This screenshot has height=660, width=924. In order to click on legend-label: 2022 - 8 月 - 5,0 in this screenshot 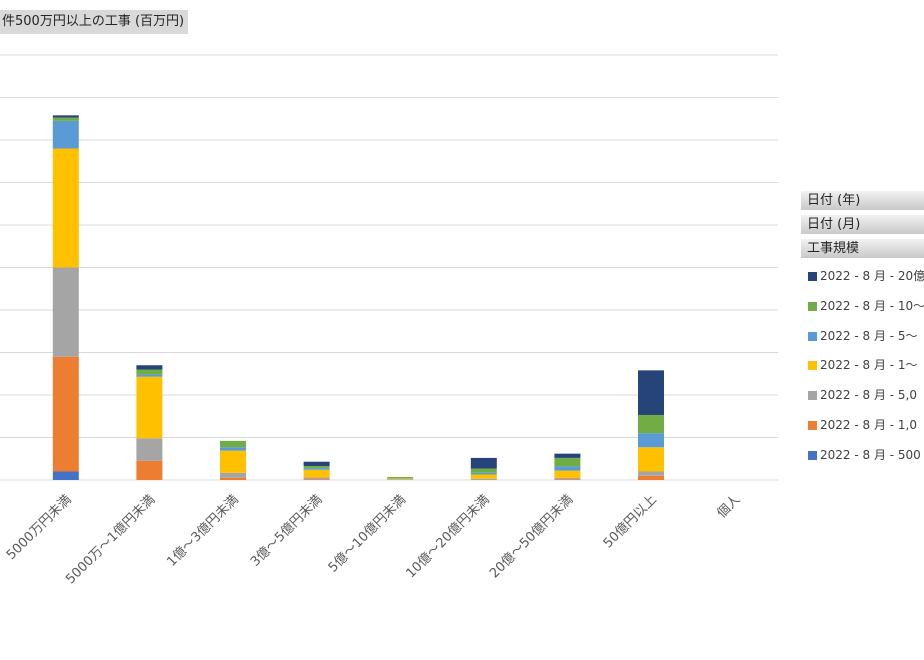, I will do `click(868, 395)`.